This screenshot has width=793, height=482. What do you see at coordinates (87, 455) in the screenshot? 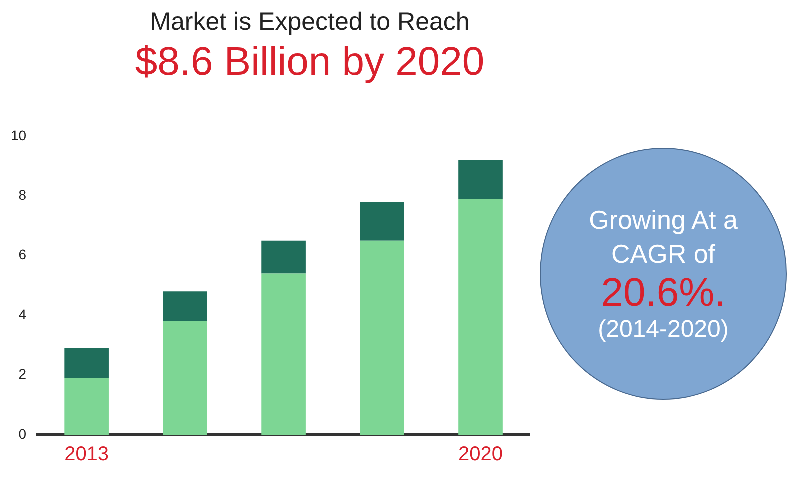
I see `x-tick-label: 2013` at bounding box center [87, 455].